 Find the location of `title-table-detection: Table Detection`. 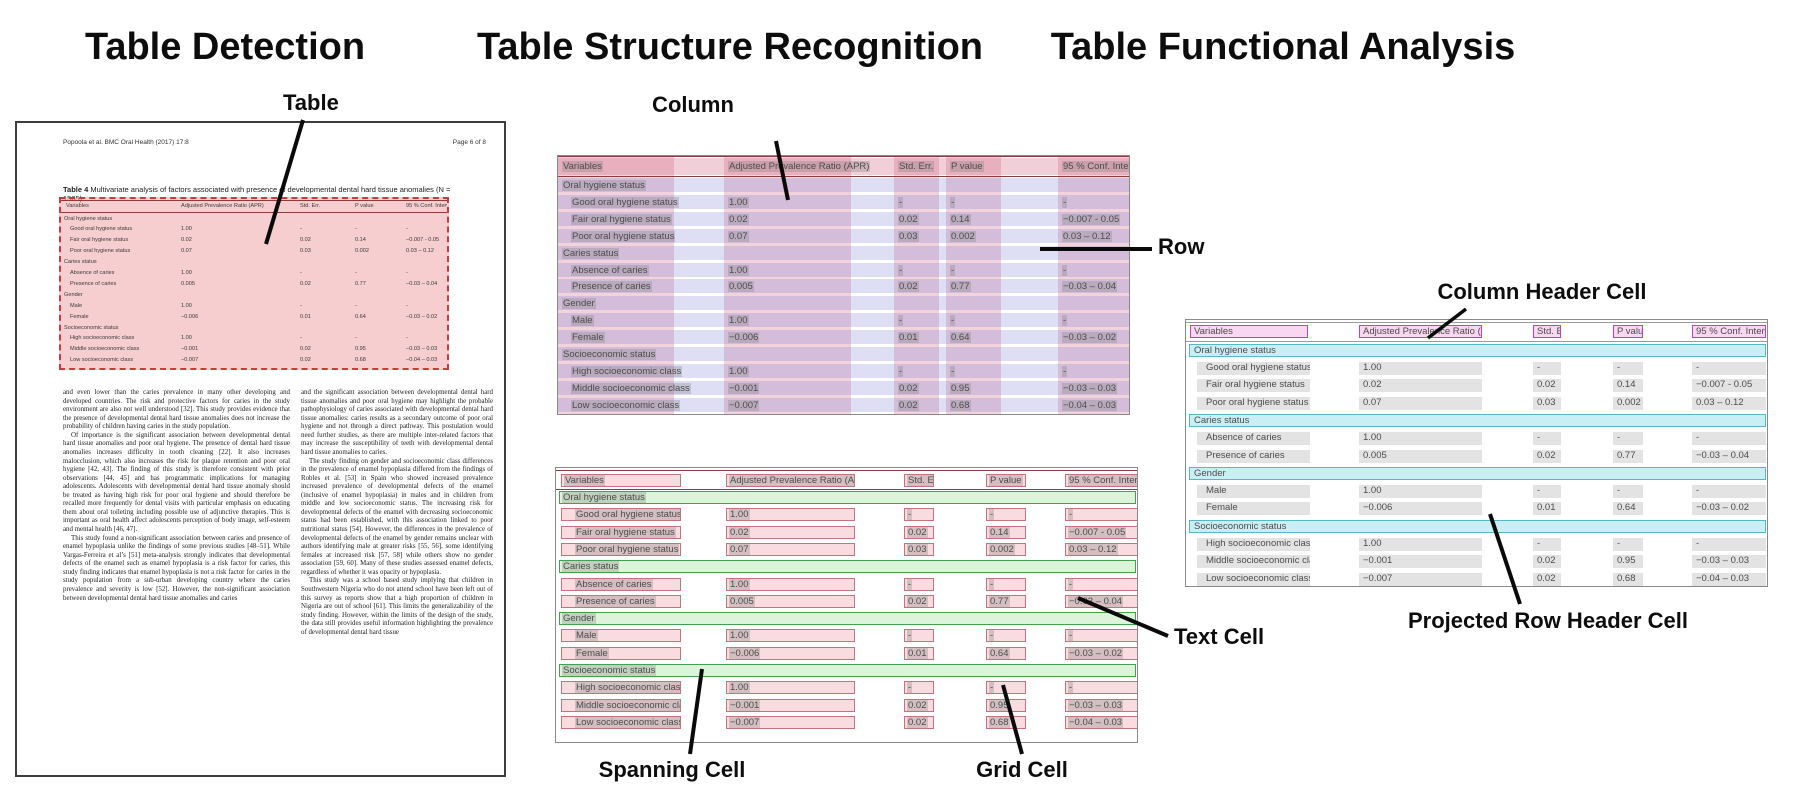

title-table-detection: Table Detection is located at coordinates (225, 47).